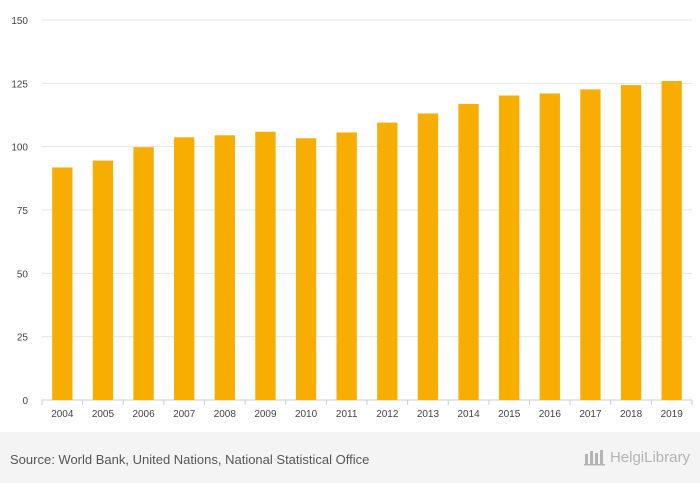  Describe the element at coordinates (23, 338) in the screenshot. I see `y-tick-label: 25` at that location.